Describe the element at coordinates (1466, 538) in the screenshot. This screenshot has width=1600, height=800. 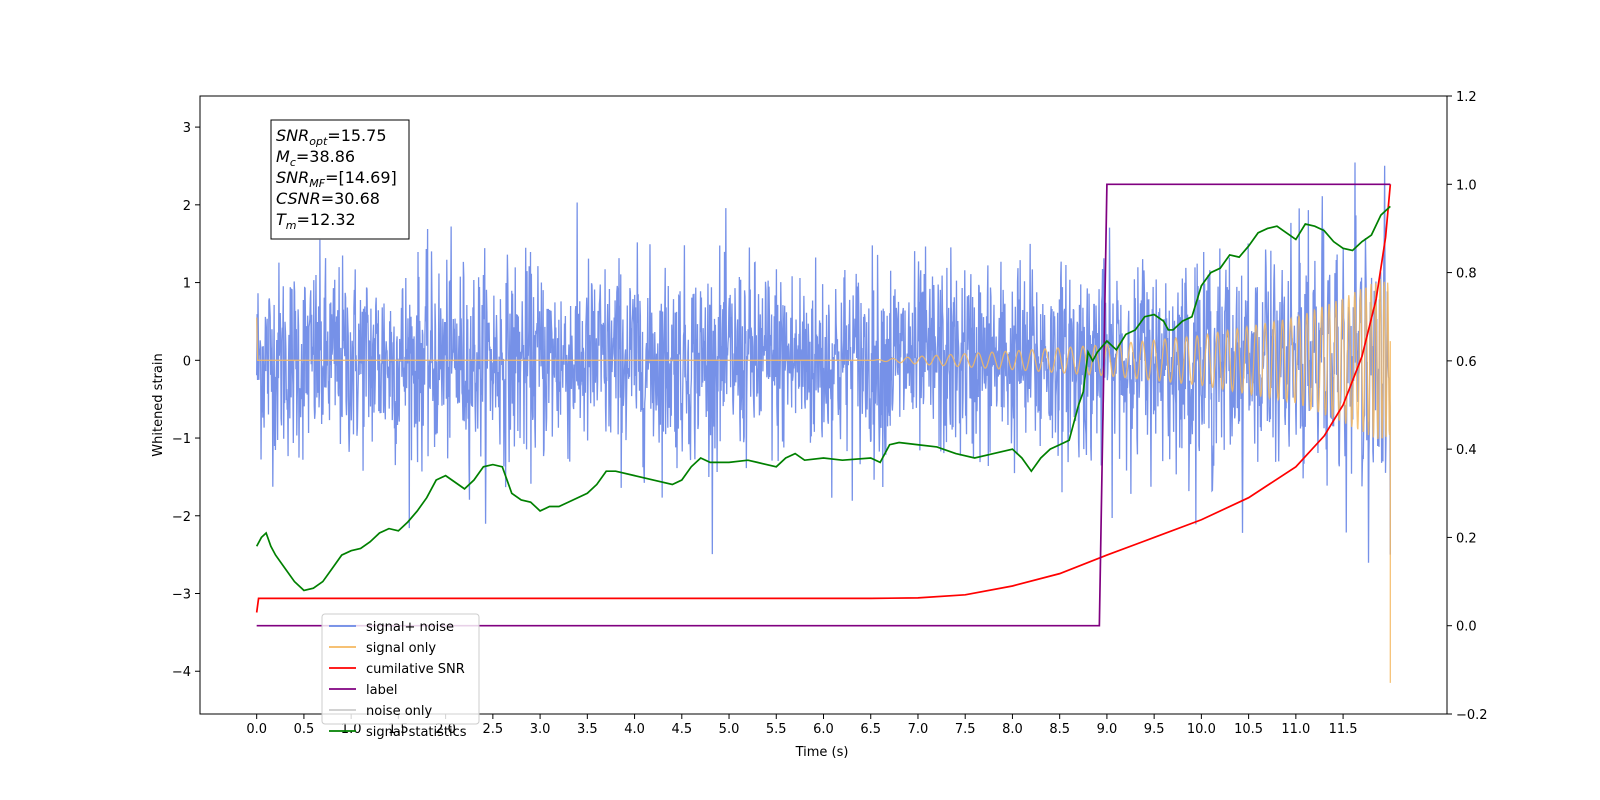
I see `y-right-tick-label: 0.2` at that location.